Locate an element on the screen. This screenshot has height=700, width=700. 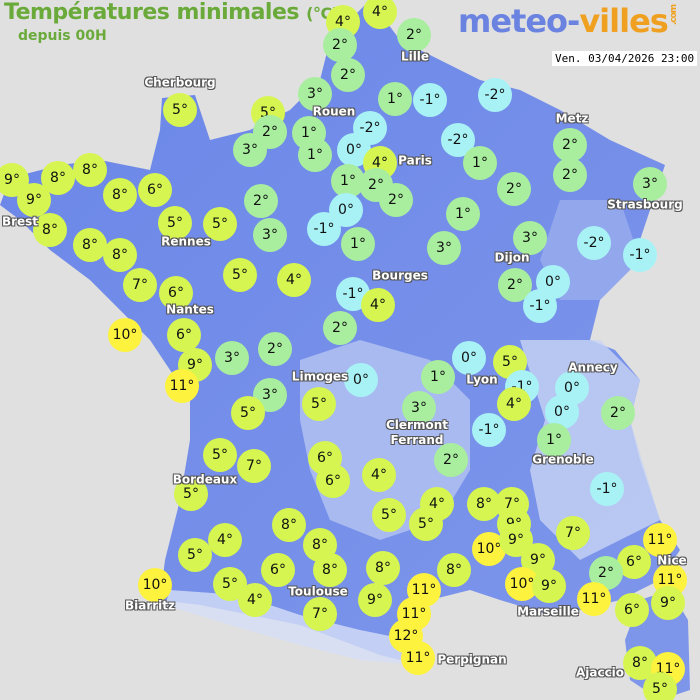
city-label: Nice is located at coordinates (672, 560).